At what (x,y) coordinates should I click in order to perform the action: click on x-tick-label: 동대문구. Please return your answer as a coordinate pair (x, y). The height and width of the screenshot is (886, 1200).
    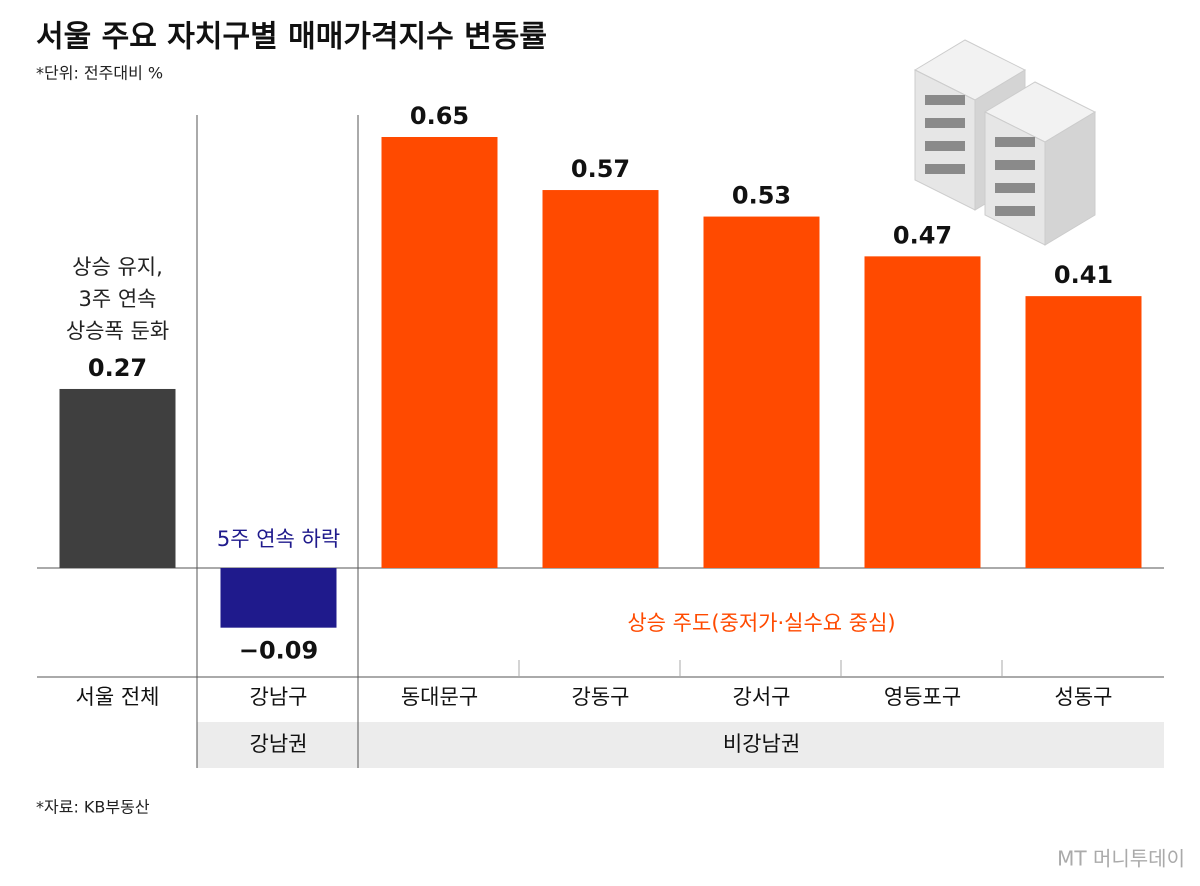
    Looking at the image, I should click on (439, 697).